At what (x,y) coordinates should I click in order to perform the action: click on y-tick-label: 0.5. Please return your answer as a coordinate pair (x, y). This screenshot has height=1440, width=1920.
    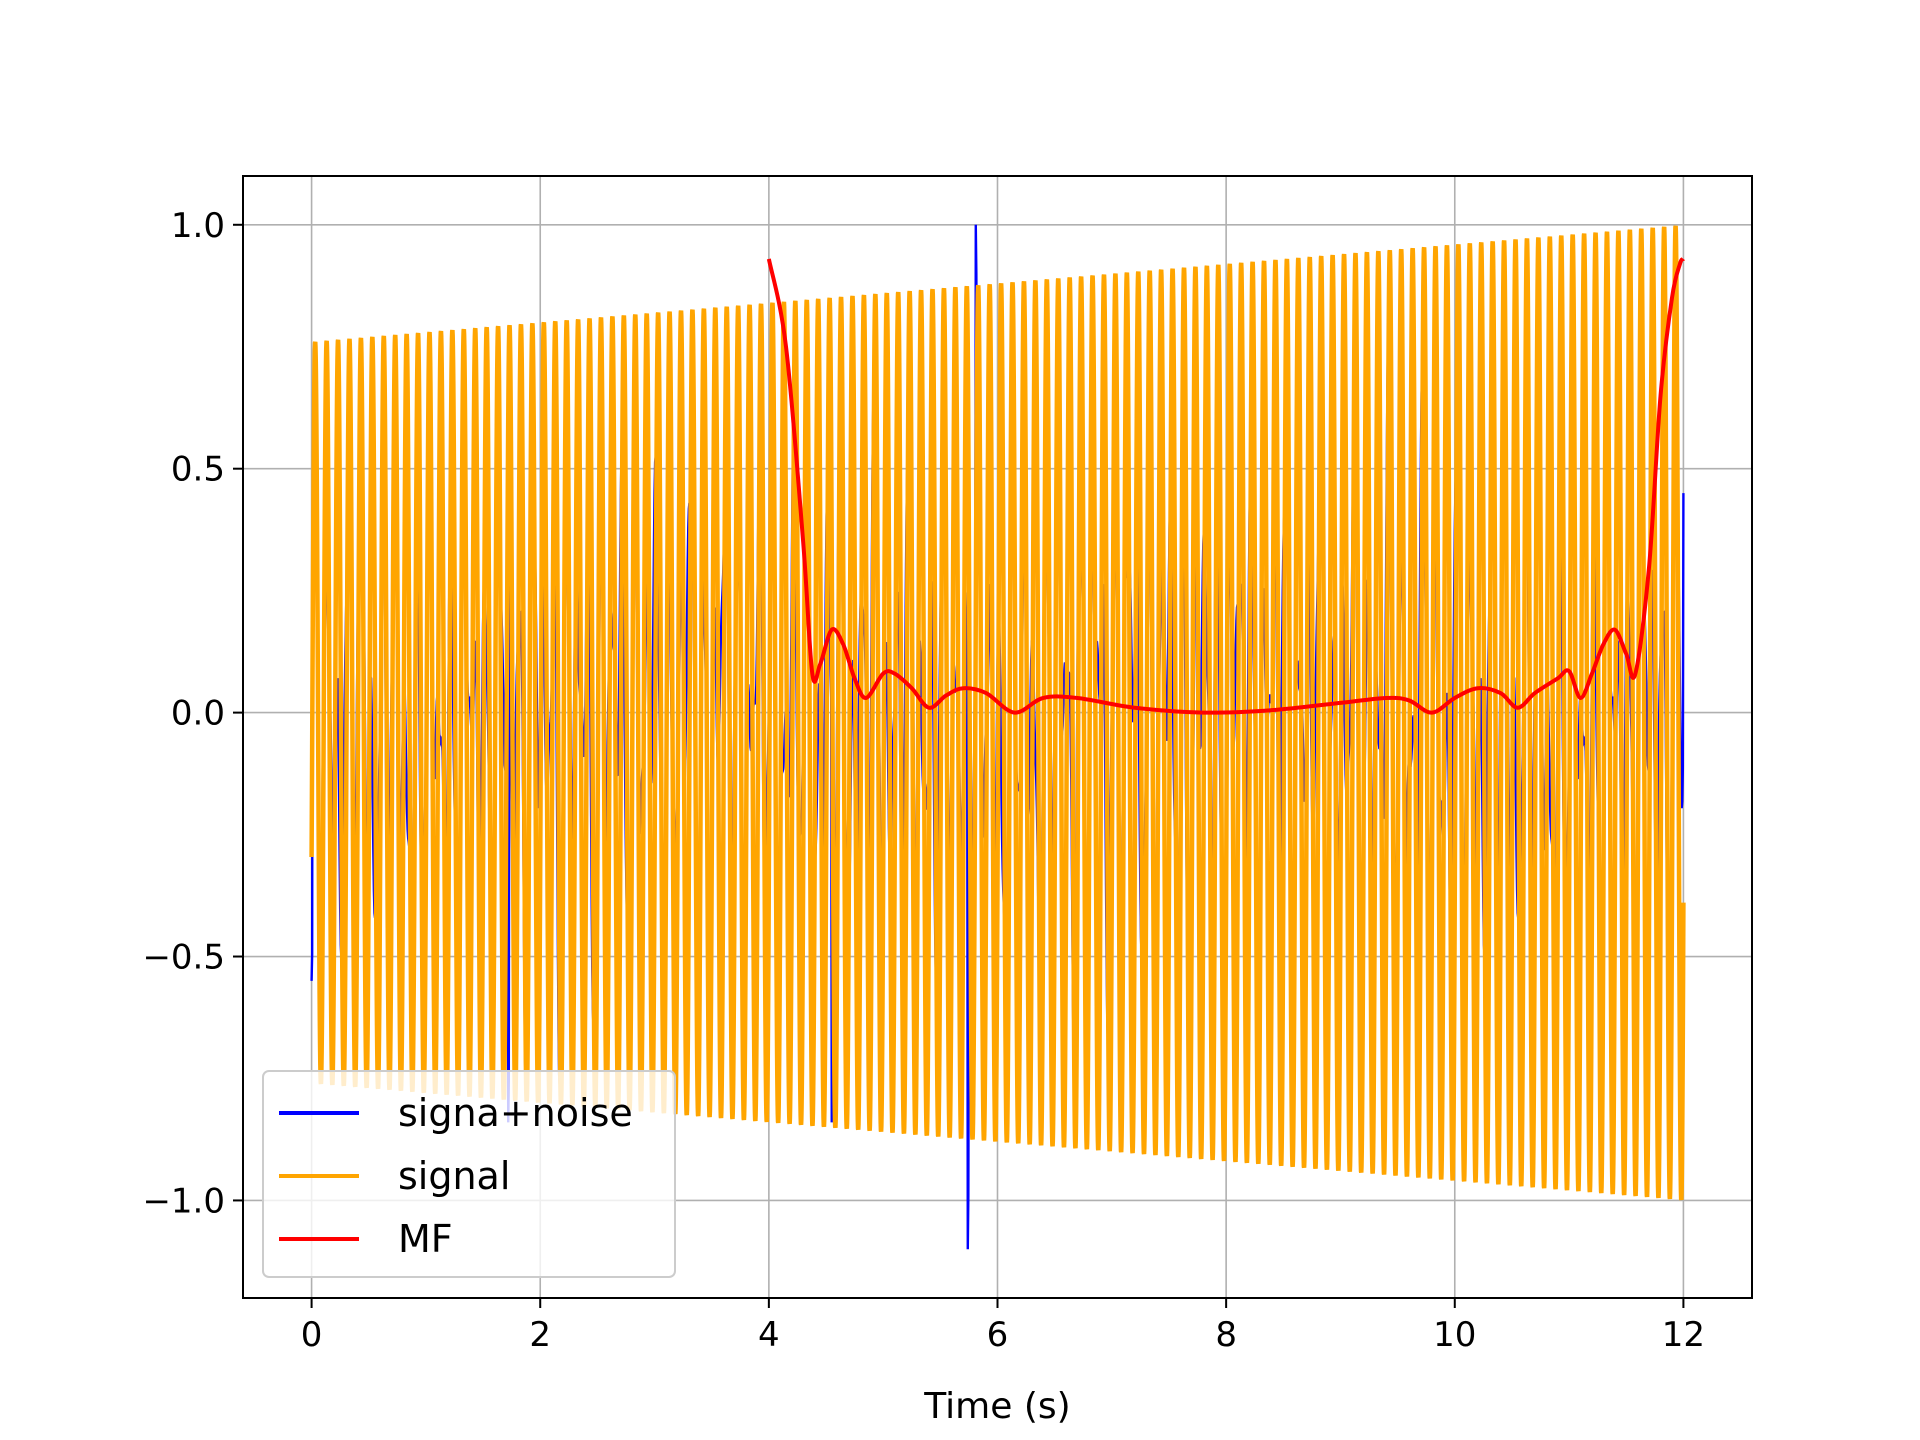
    Looking at the image, I should click on (198, 470).